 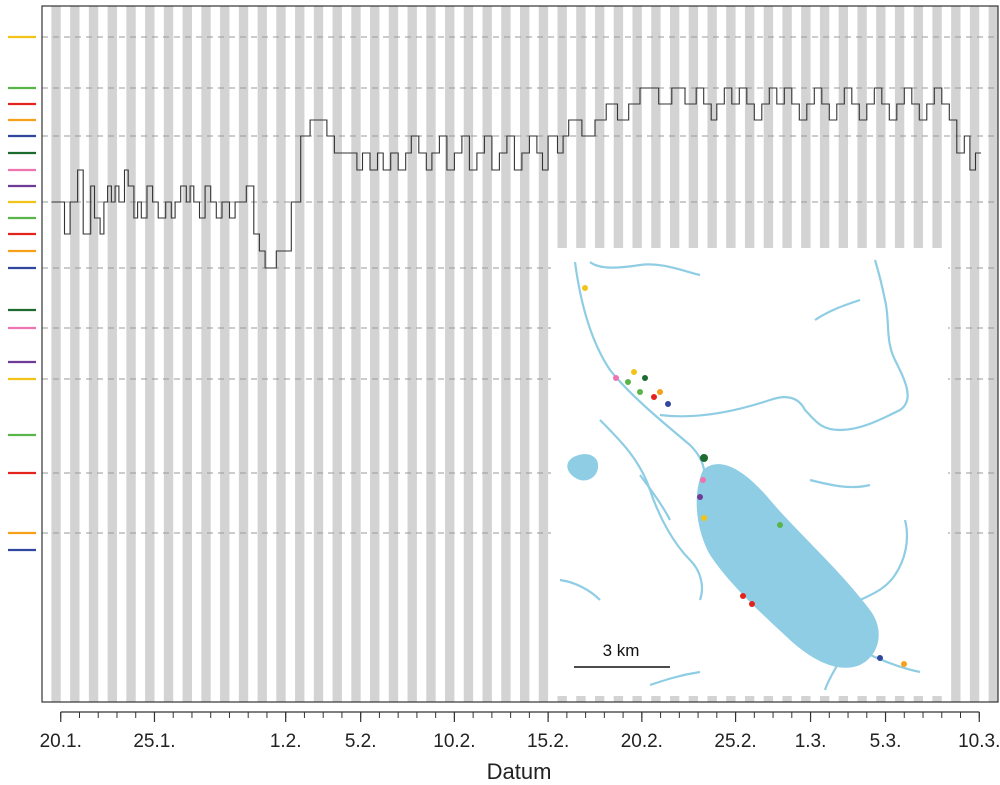 I want to click on x-tick-label: 1.3., so click(x=811, y=741).